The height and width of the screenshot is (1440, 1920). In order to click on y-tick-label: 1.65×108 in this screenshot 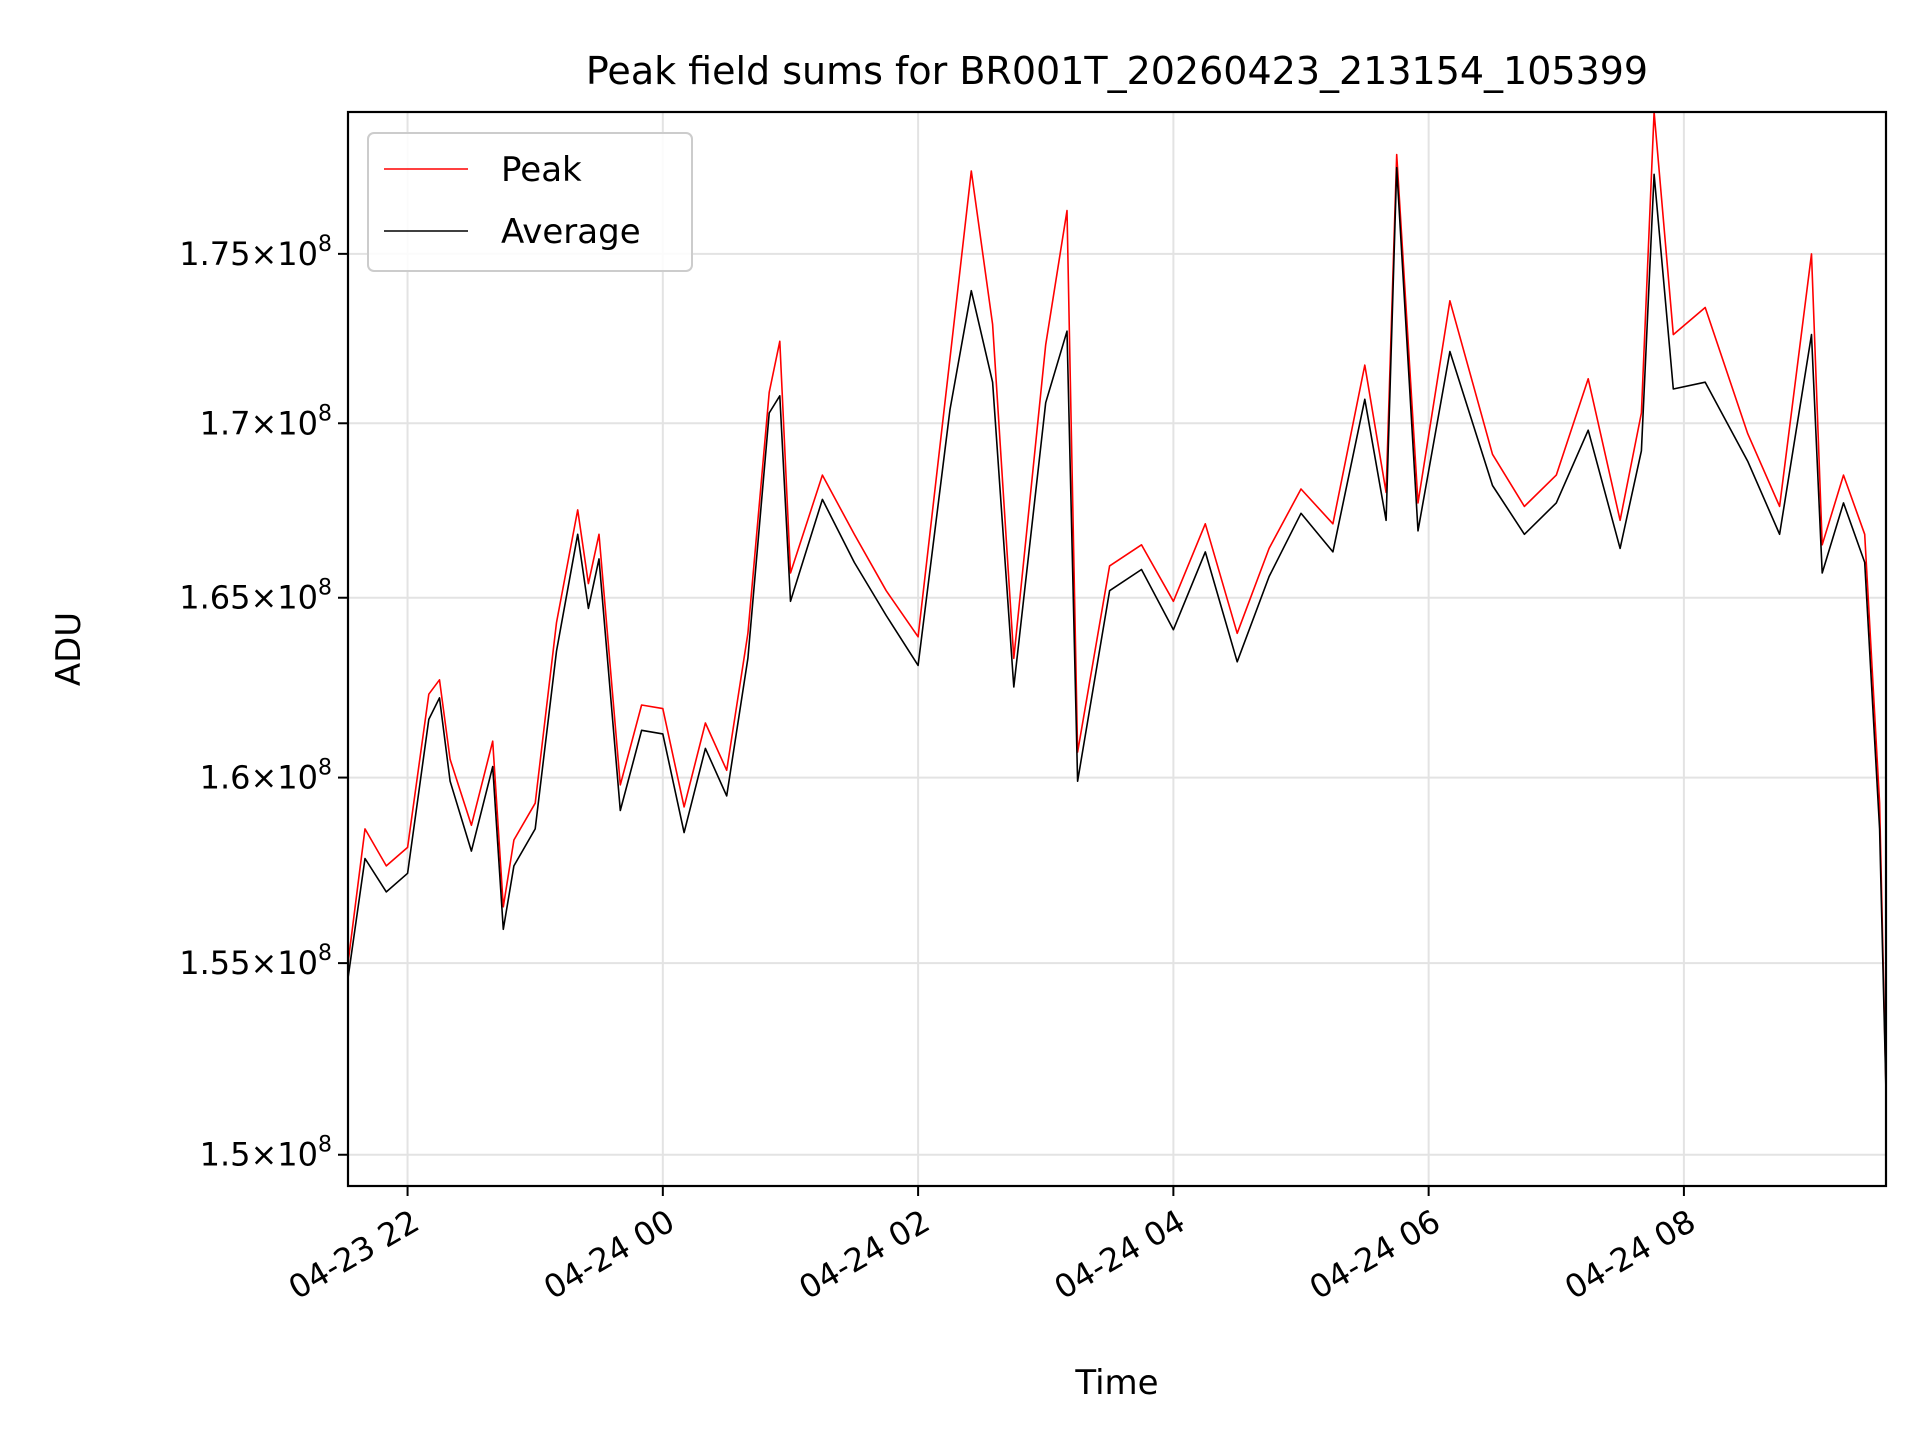, I will do `click(255, 596)`.